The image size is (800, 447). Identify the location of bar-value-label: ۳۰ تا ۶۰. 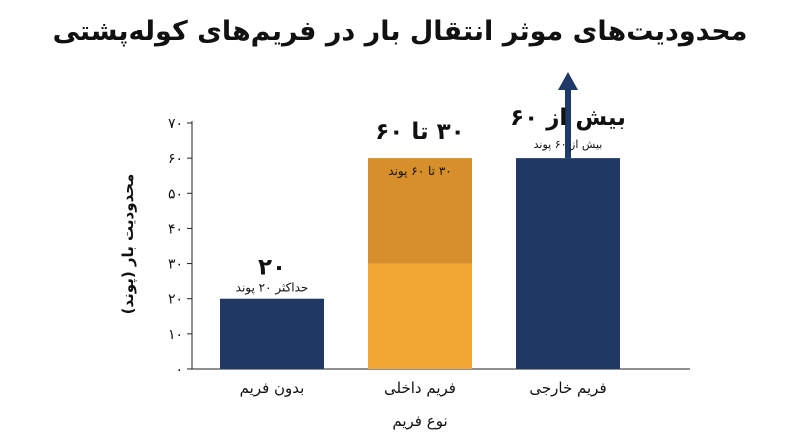
(419, 132).